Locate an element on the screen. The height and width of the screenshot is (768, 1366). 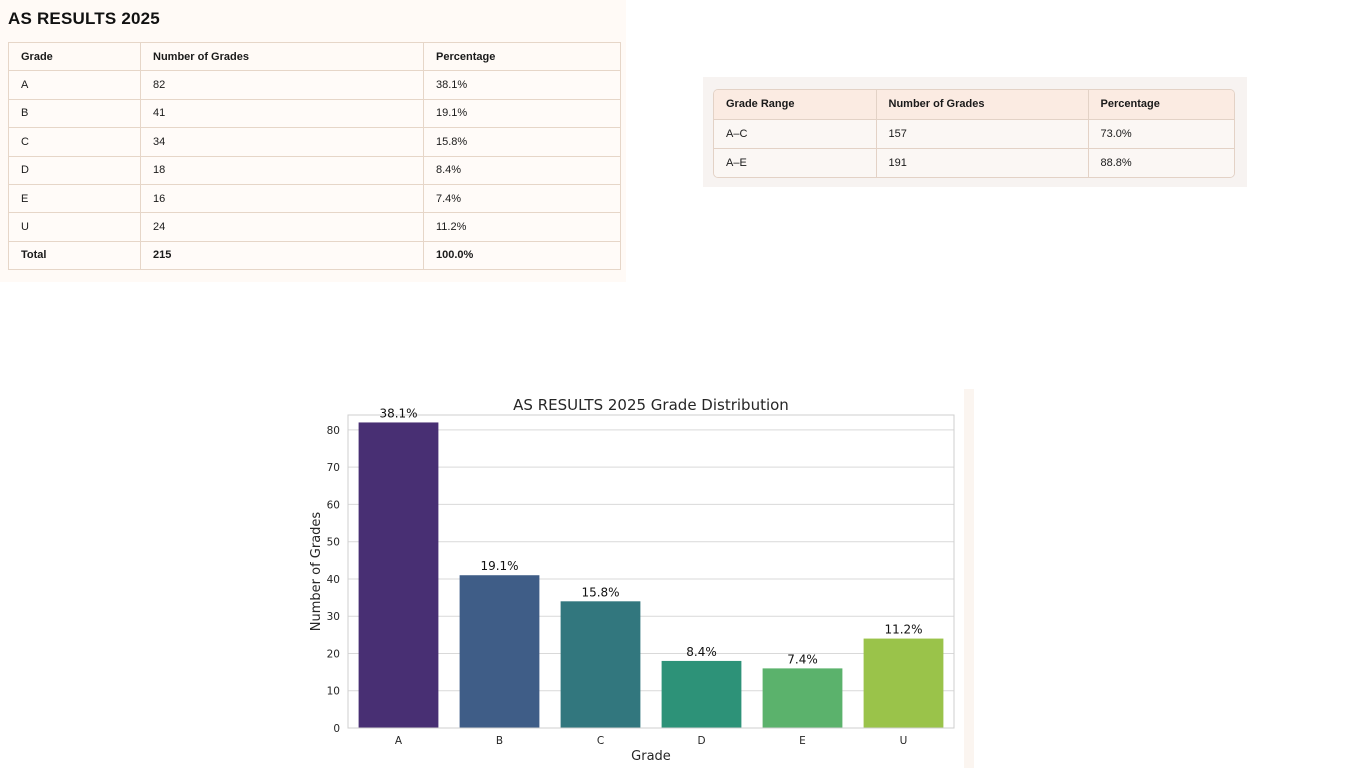
percentage-cell: 11.2% is located at coordinates (522, 227).